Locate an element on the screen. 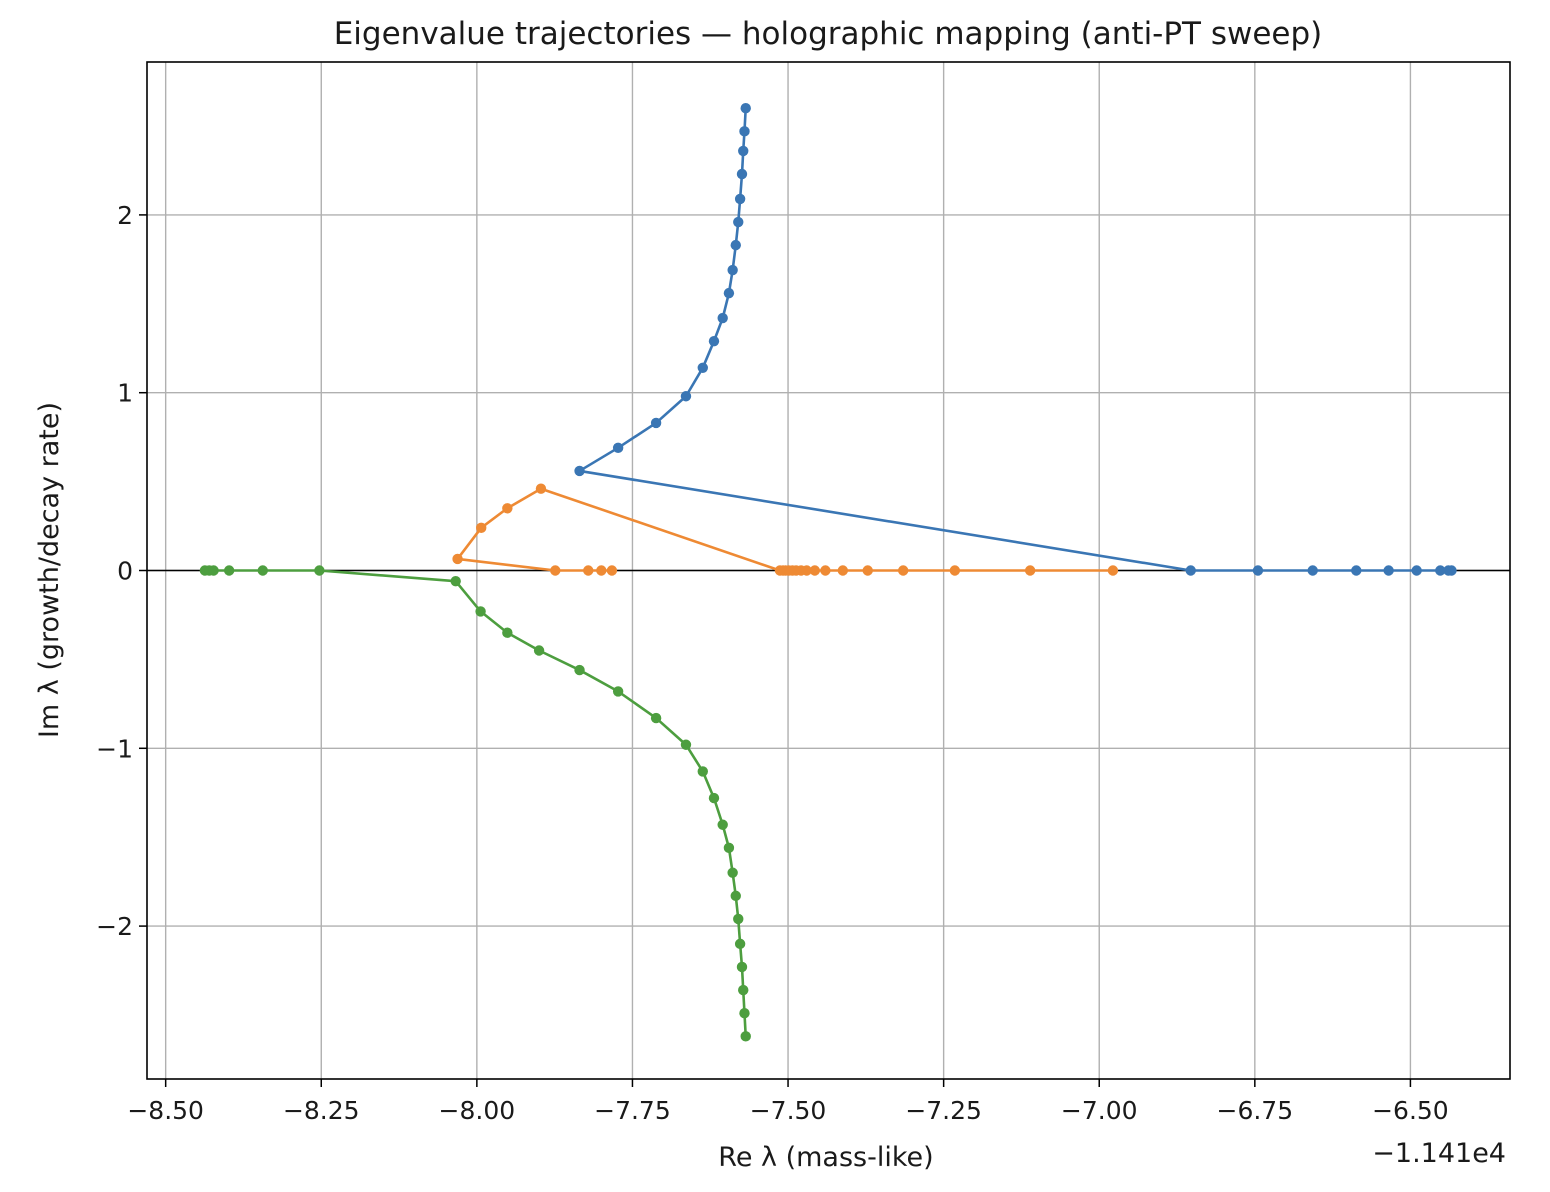 This screenshot has height=1192, width=1550. y-tick-label: −1 is located at coordinates (114, 748).